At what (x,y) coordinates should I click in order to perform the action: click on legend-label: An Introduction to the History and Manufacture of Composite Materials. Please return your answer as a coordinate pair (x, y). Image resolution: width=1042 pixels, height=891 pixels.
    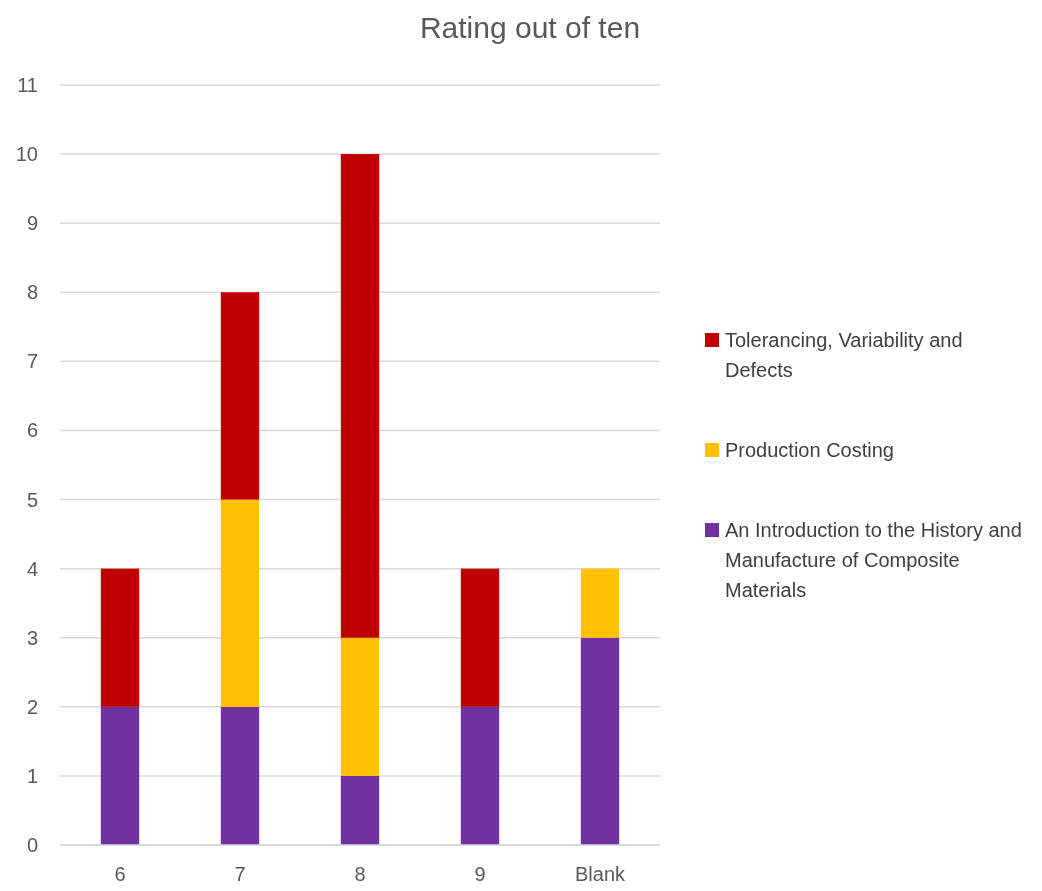
    Looking at the image, I should click on (873, 560).